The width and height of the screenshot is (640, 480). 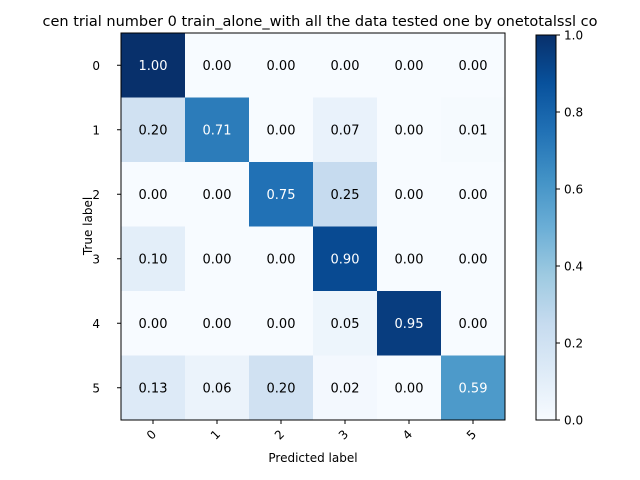 I want to click on colorbar-tick-label: 0.8, so click(x=573, y=113).